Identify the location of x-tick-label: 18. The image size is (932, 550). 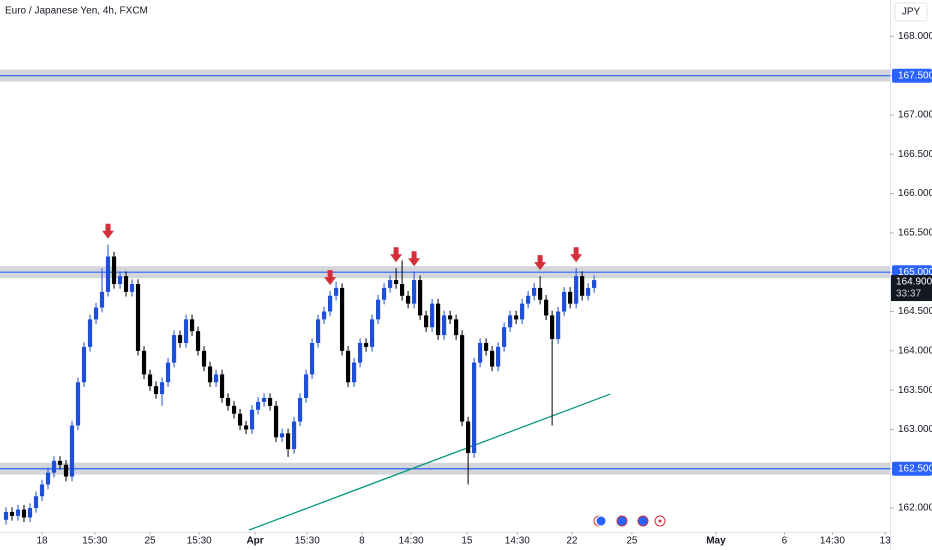
(42, 541).